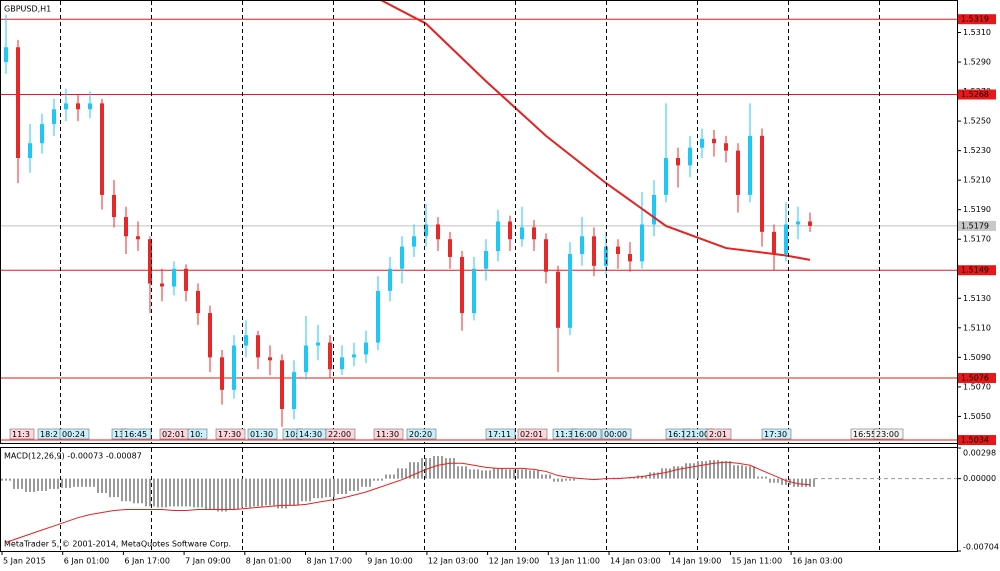  Describe the element at coordinates (977, 150) in the screenshot. I see `y-tick-label: 1.5230` at that location.